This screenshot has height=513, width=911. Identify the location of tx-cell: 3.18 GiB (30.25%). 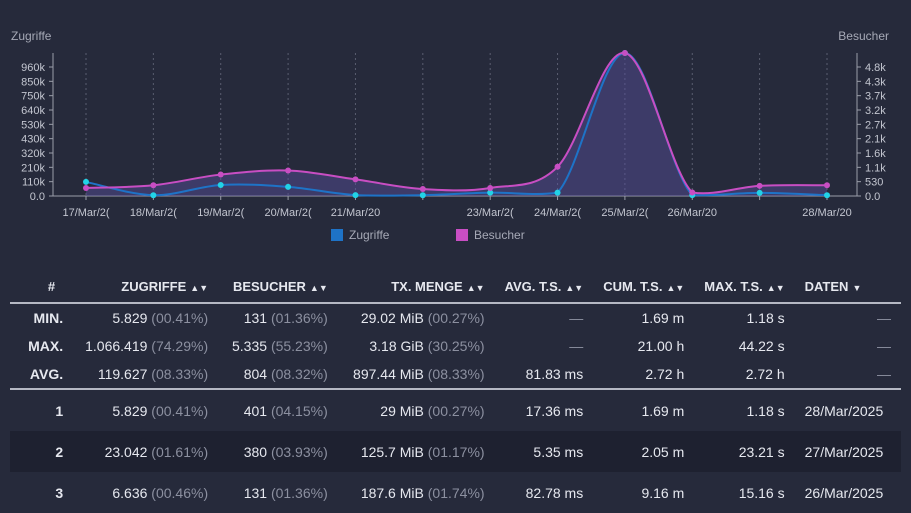
(416, 346).